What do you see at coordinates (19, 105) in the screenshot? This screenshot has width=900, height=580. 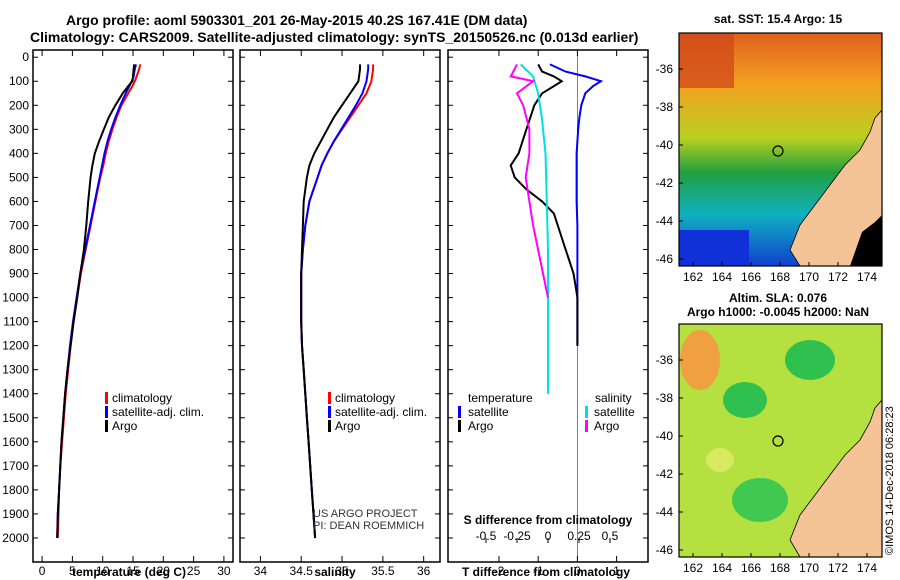 I see `depth-tick-label: 200` at bounding box center [19, 105].